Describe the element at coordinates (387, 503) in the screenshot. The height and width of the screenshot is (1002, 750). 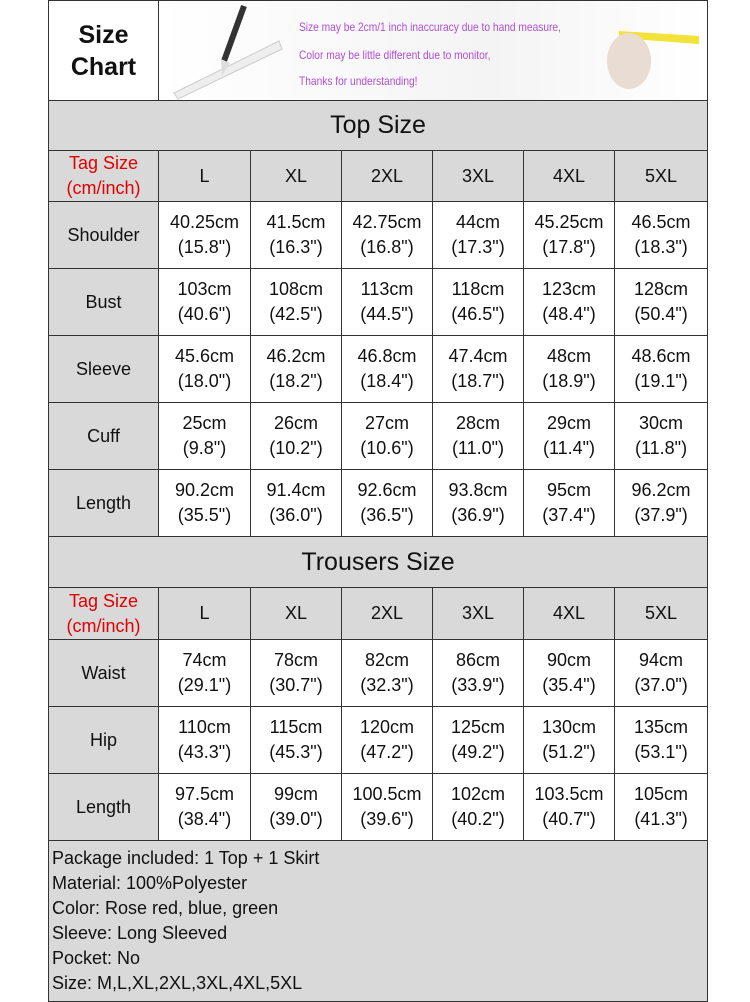
I see `measure-cell: 92.6cm (36.5")` at that location.